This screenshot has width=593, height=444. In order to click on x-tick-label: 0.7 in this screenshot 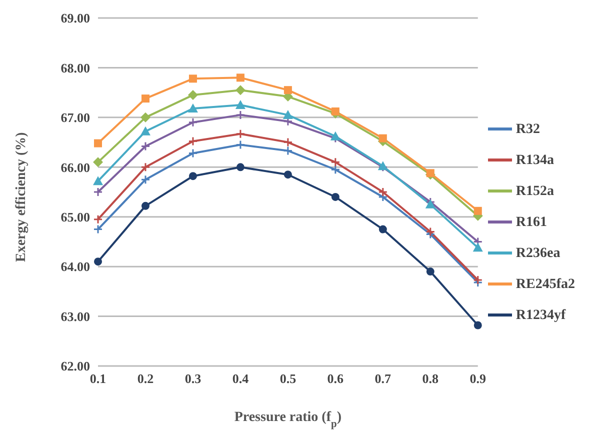, I will do `click(383, 378)`.